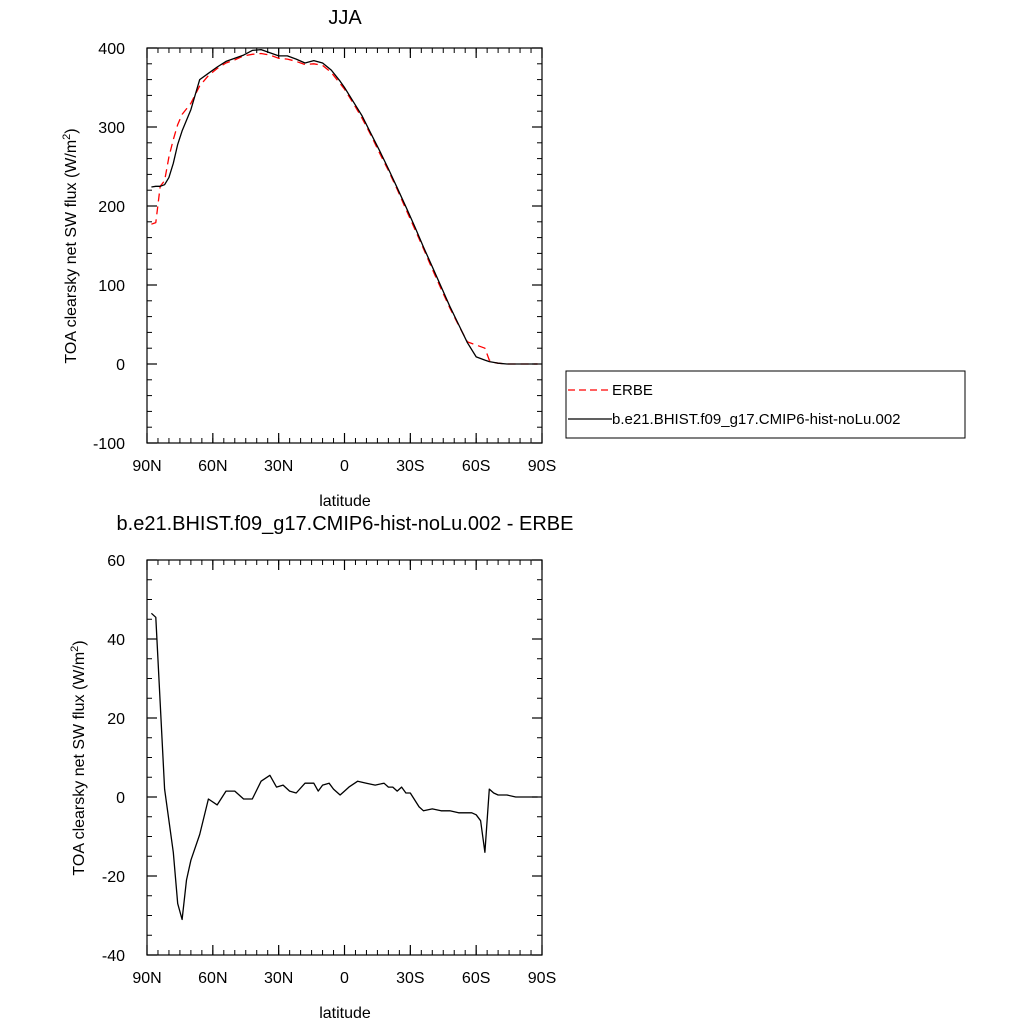  Describe the element at coordinates (345, 501) in the screenshot. I see `top-xaxis-label: latitude` at that location.